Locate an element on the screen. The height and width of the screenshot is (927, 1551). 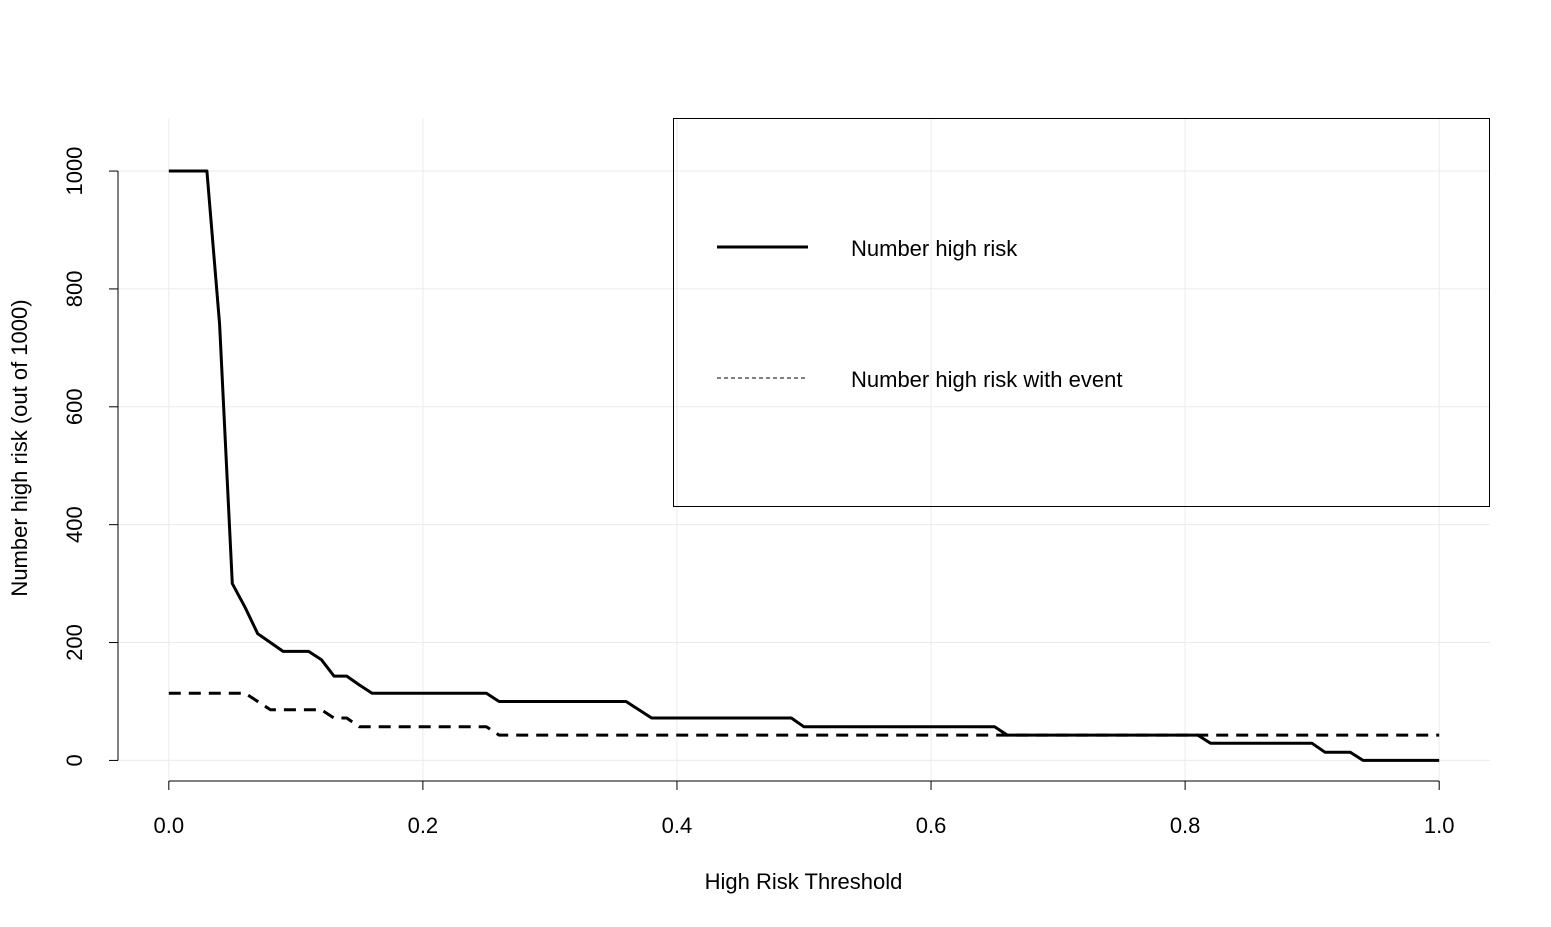
x-tick-label-0: 0.0 is located at coordinates (169, 825).